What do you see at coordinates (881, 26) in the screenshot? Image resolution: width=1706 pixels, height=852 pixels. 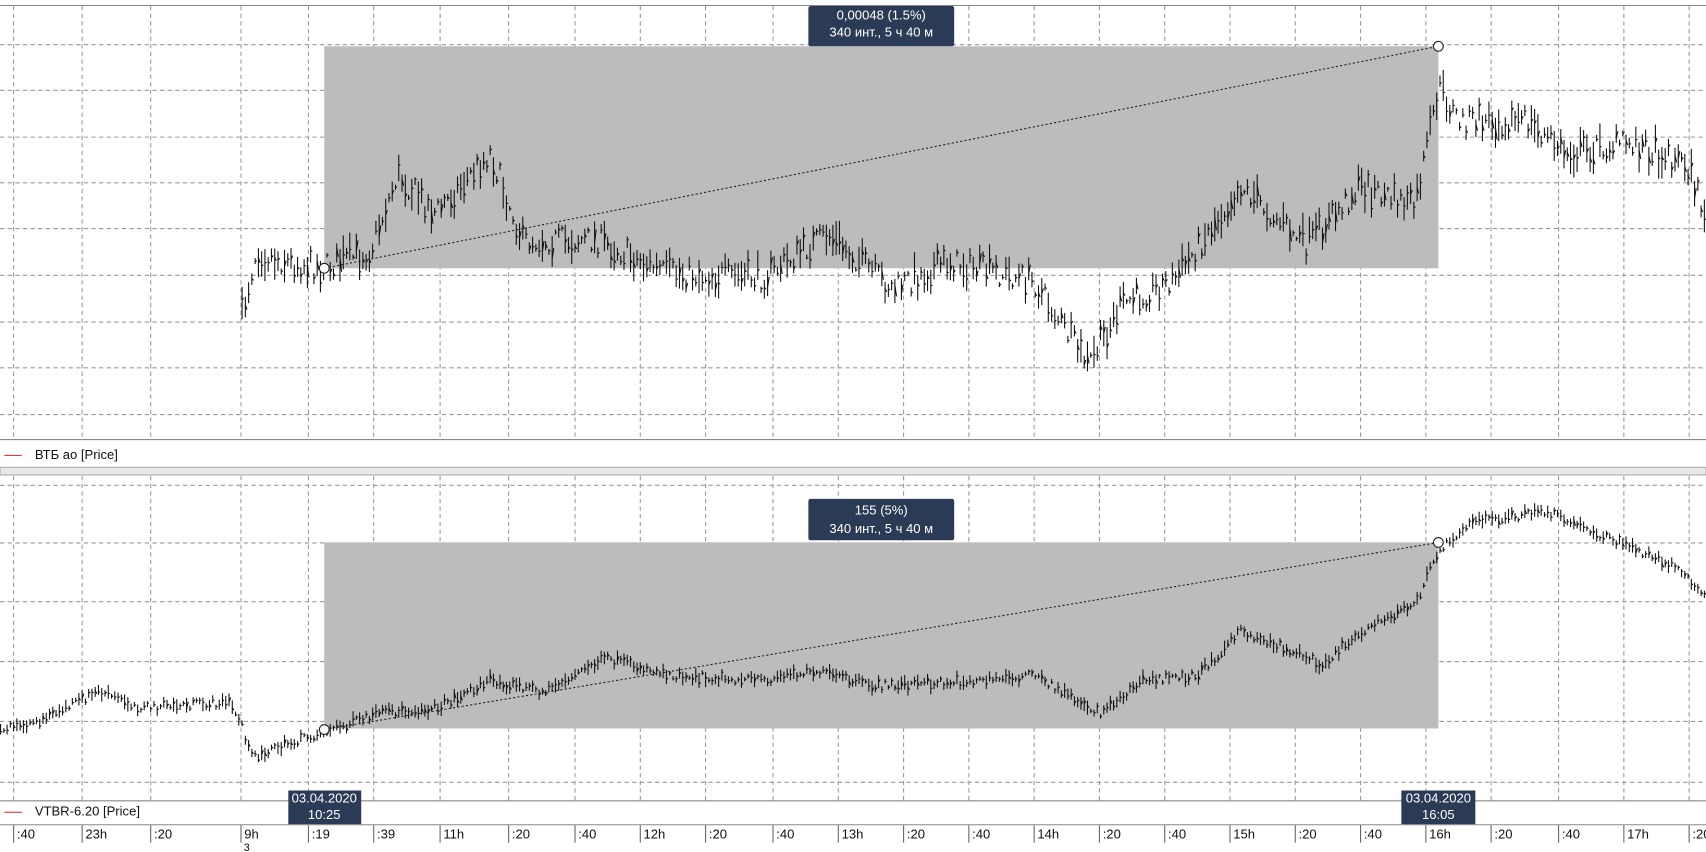 I see `measure-badge: 0,00048 (1.5%) 340 инт., 5 ч 40 м` at bounding box center [881, 26].